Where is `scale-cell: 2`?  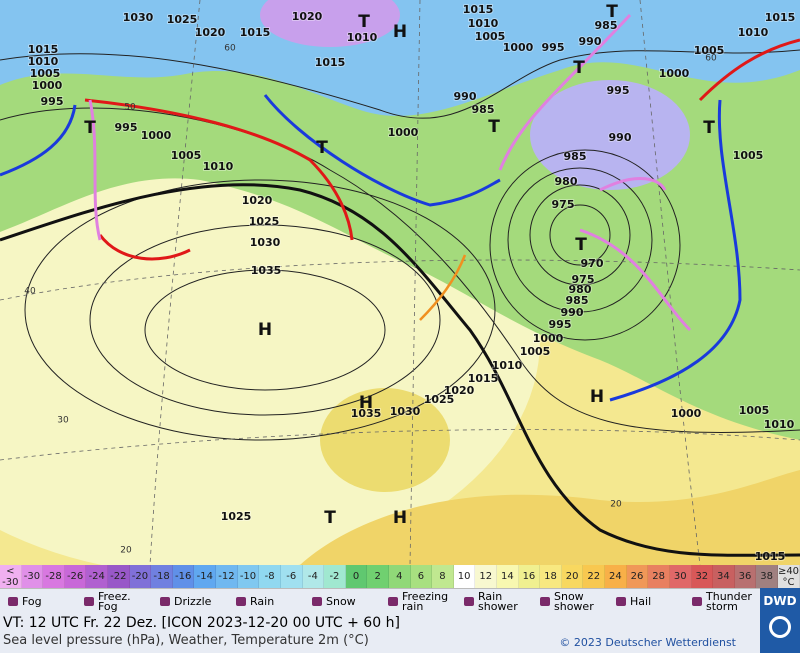
scale-cell: 2 is located at coordinates (378, 576).